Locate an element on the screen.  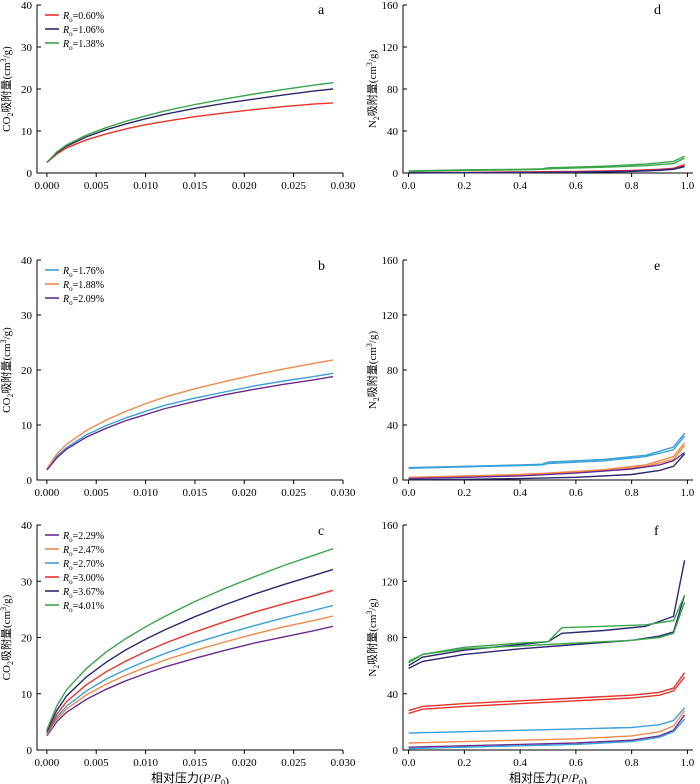
panel-letter: d is located at coordinates (657, 10).